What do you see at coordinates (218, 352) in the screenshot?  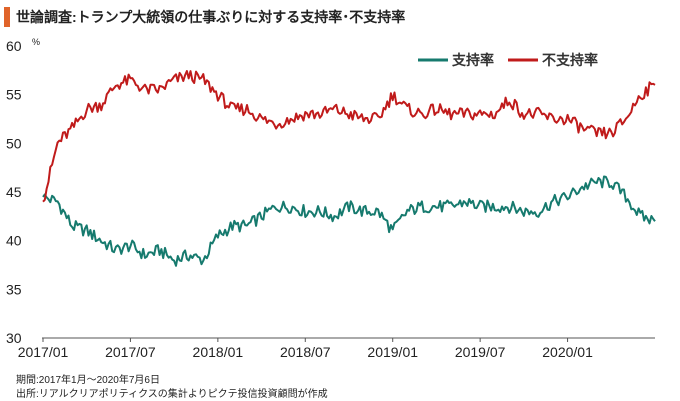 I see `x-tick-label: 2018/01` at bounding box center [218, 352].